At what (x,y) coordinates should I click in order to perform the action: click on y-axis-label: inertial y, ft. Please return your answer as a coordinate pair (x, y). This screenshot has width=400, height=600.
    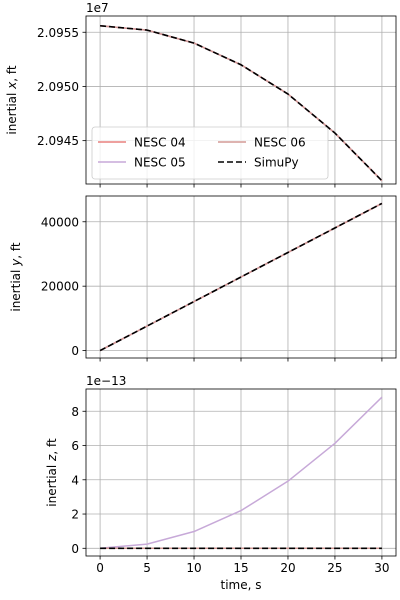
    Looking at the image, I should click on (16, 277).